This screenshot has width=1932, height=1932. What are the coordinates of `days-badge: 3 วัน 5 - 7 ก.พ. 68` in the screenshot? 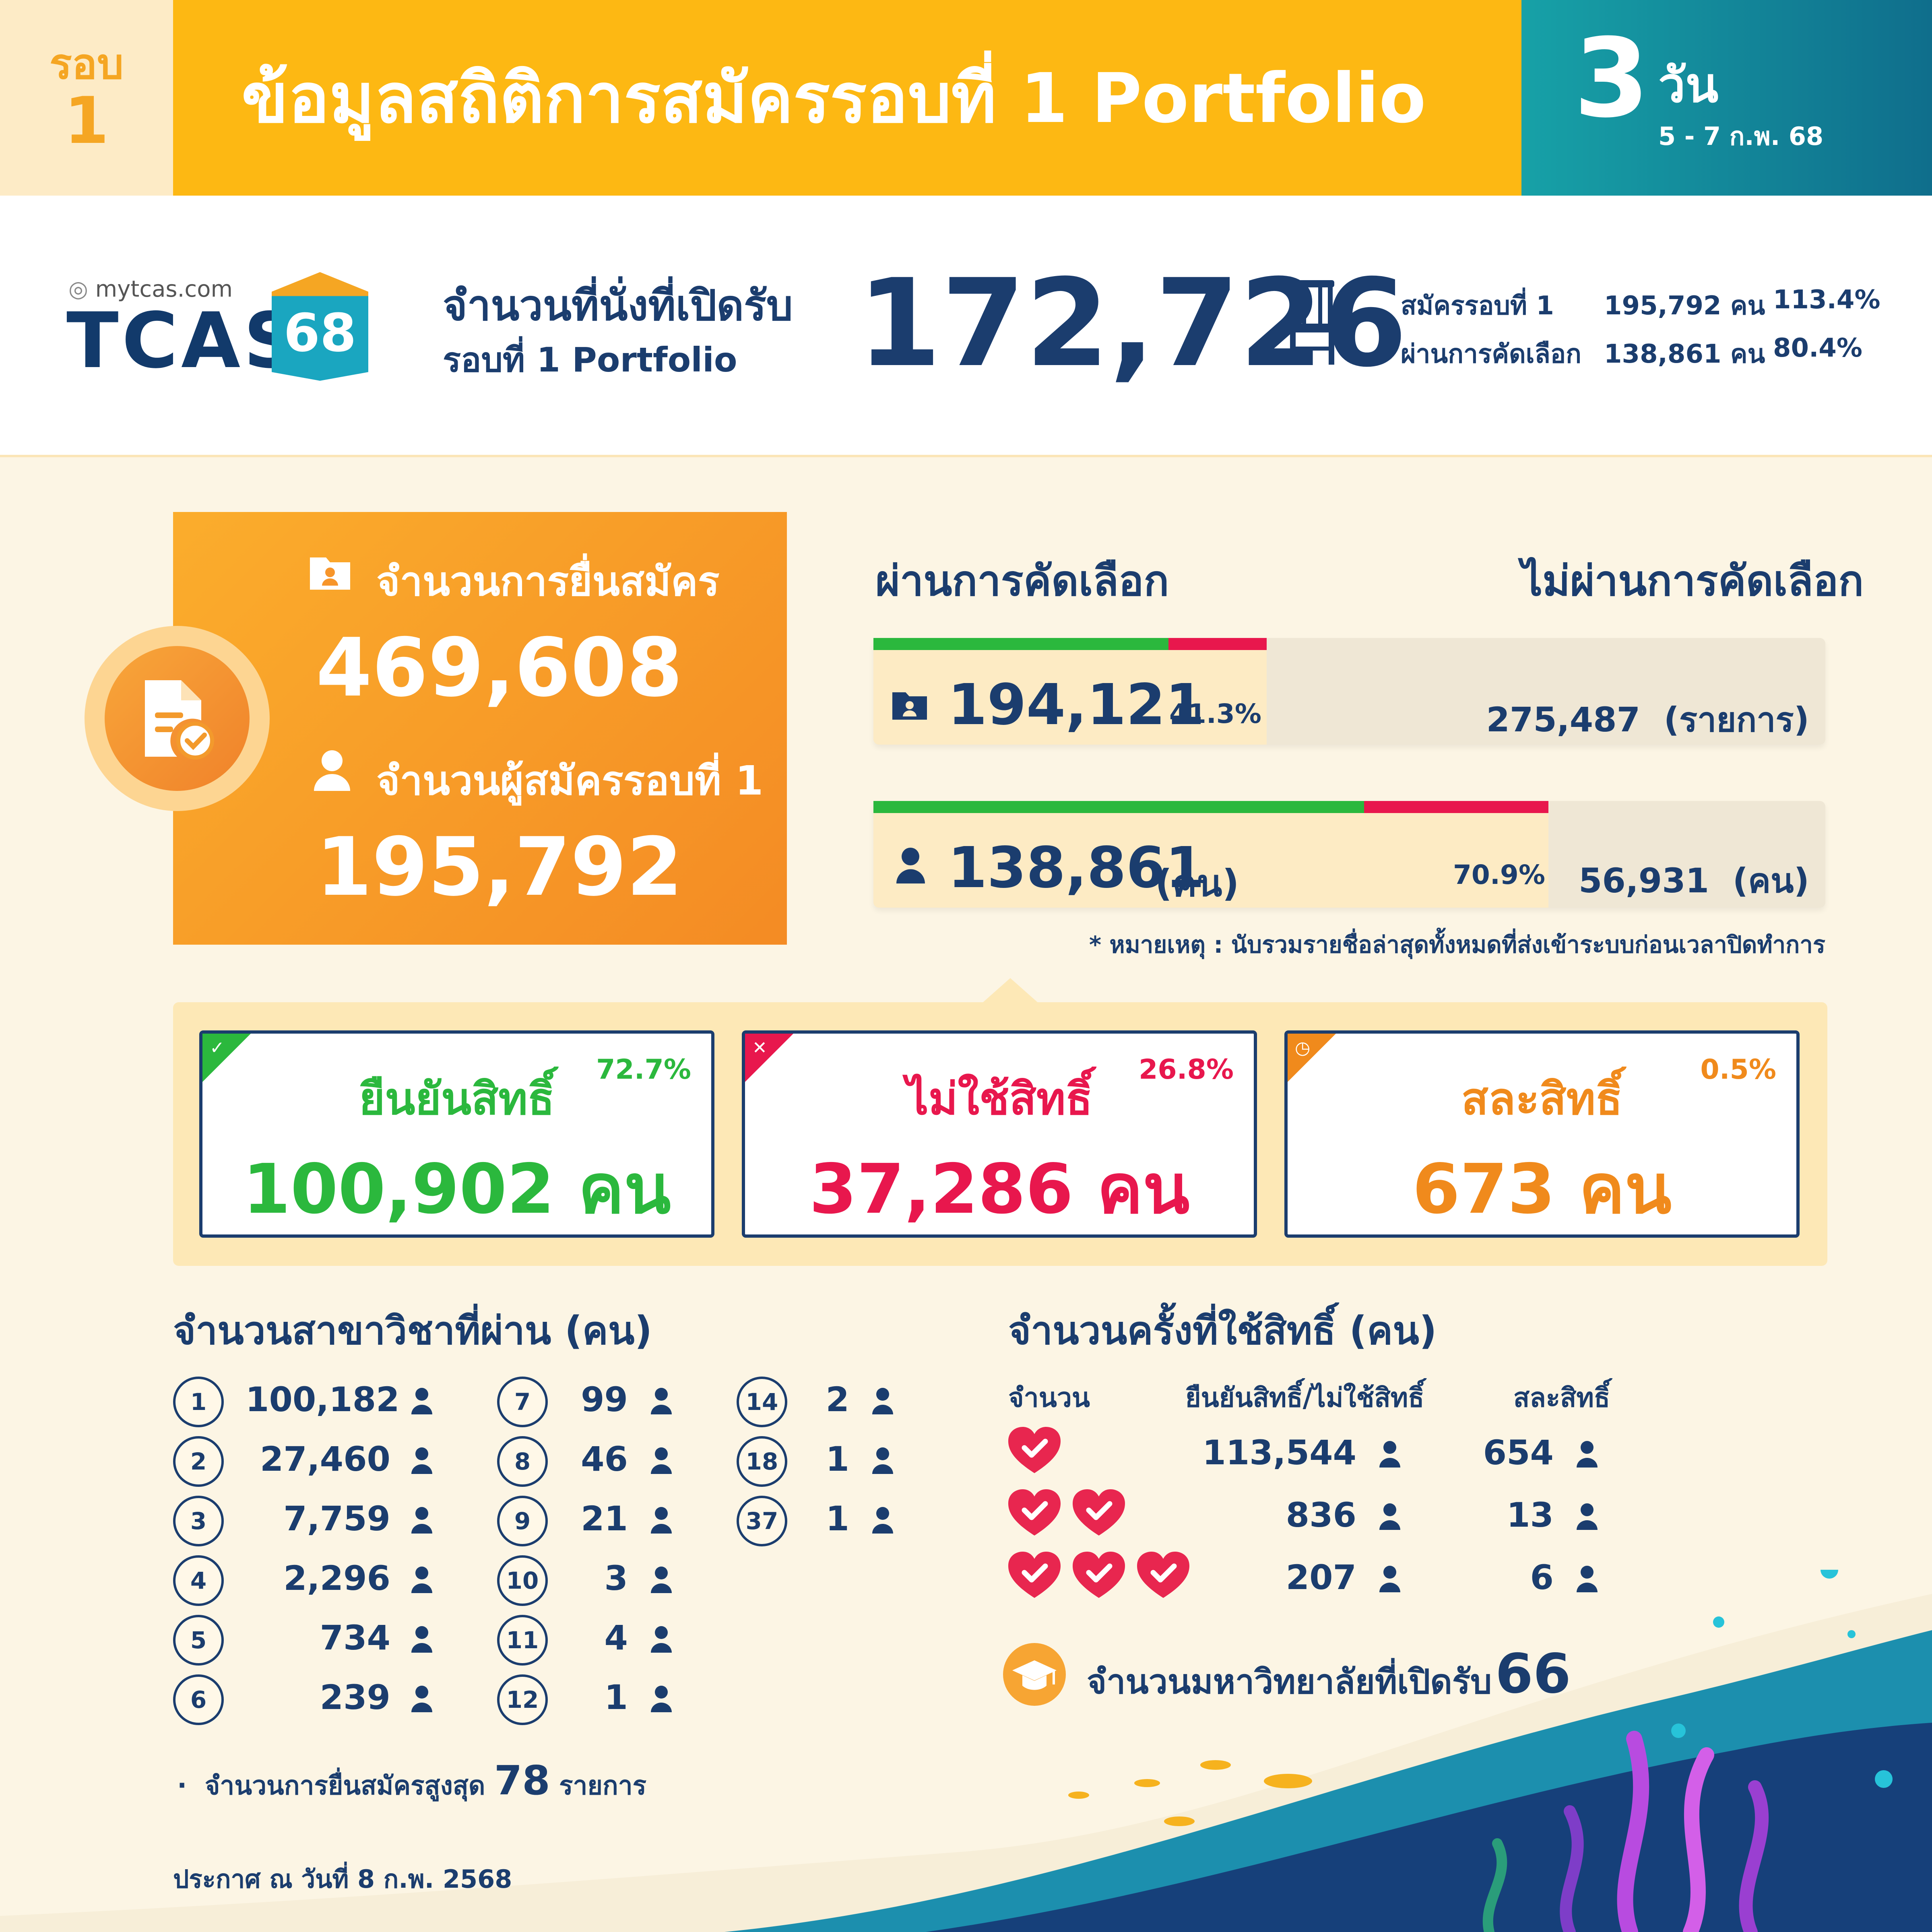 It's located at (1726, 98).